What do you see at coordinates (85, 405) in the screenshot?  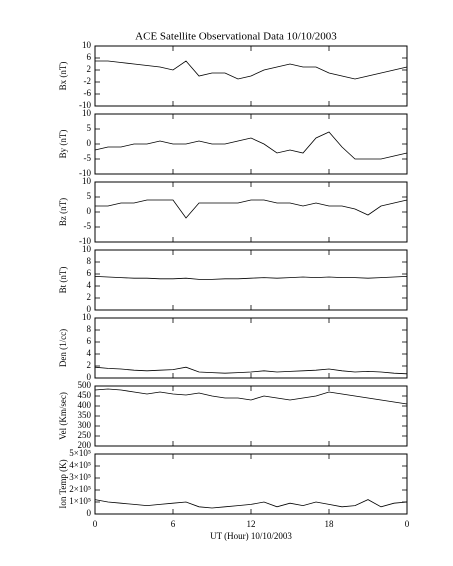 I see `y-tick-label: 400` at bounding box center [85, 405].